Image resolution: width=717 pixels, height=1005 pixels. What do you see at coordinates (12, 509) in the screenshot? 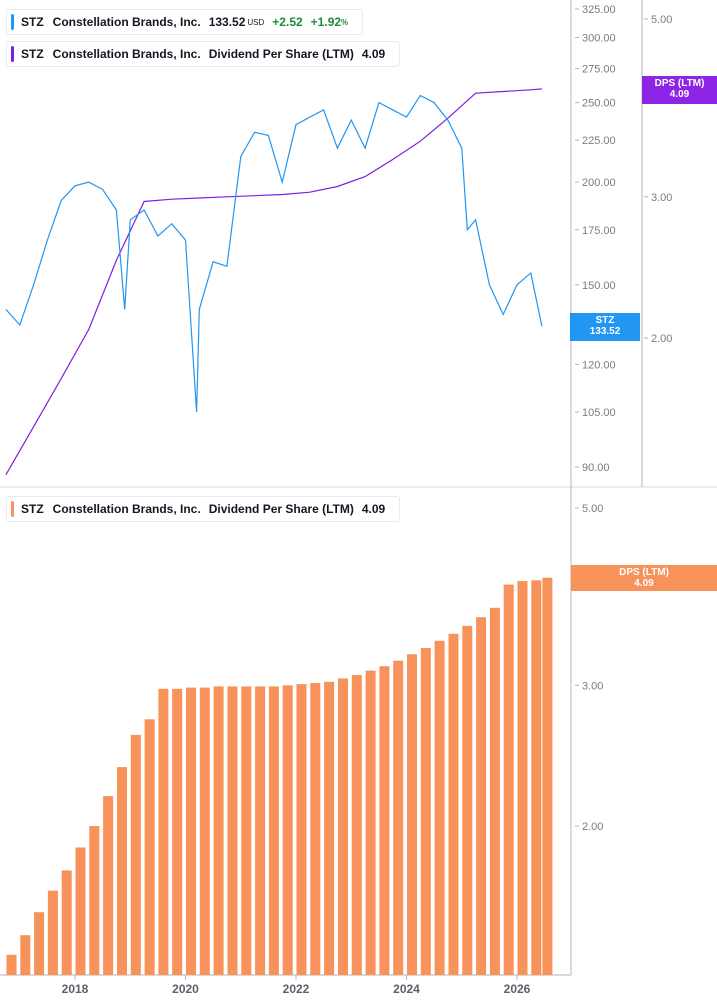
I see `dps-legend-bottom-swatch` at bounding box center [12, 509].